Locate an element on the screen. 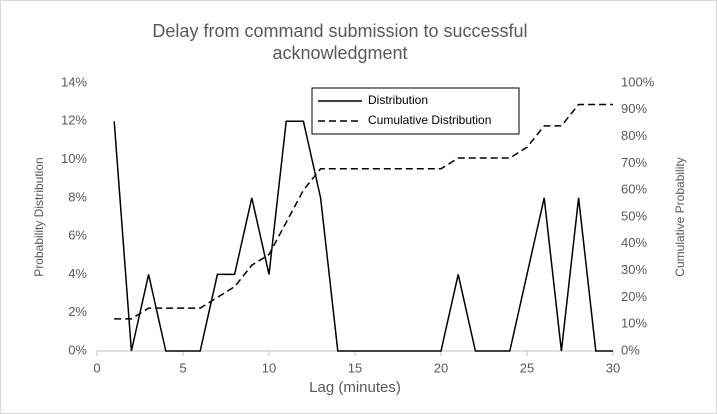 Image resolution: width=717 pixels, height=414 pixels. y2-tick-label: 20% is located at coordinates (634, 296).